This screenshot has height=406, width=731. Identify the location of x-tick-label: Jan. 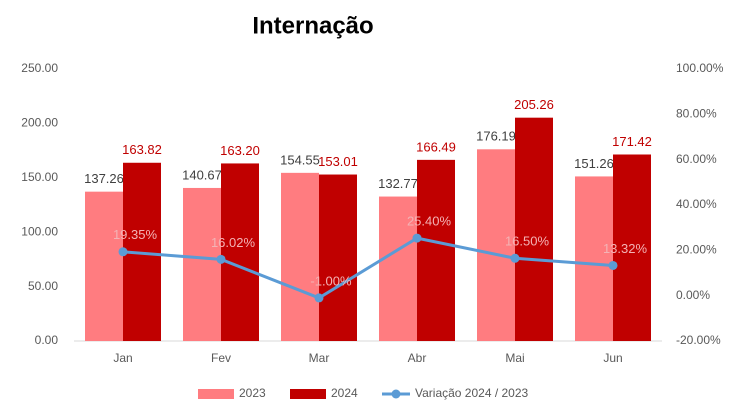
(122, 358).